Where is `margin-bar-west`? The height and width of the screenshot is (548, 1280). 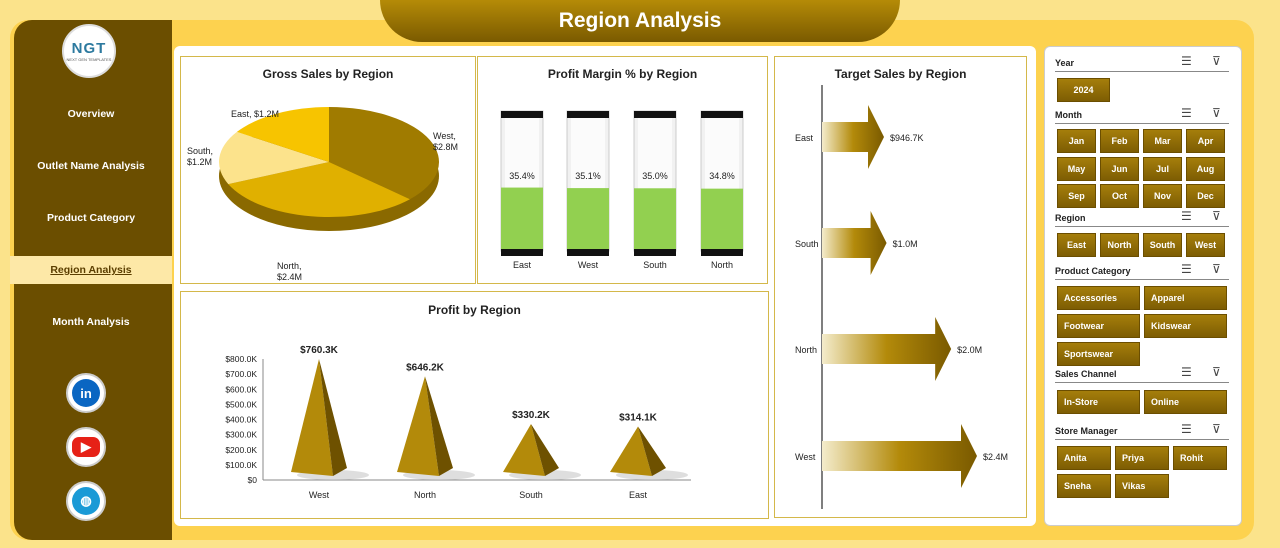 margin-bar-west is located at coordinates (588, 219).